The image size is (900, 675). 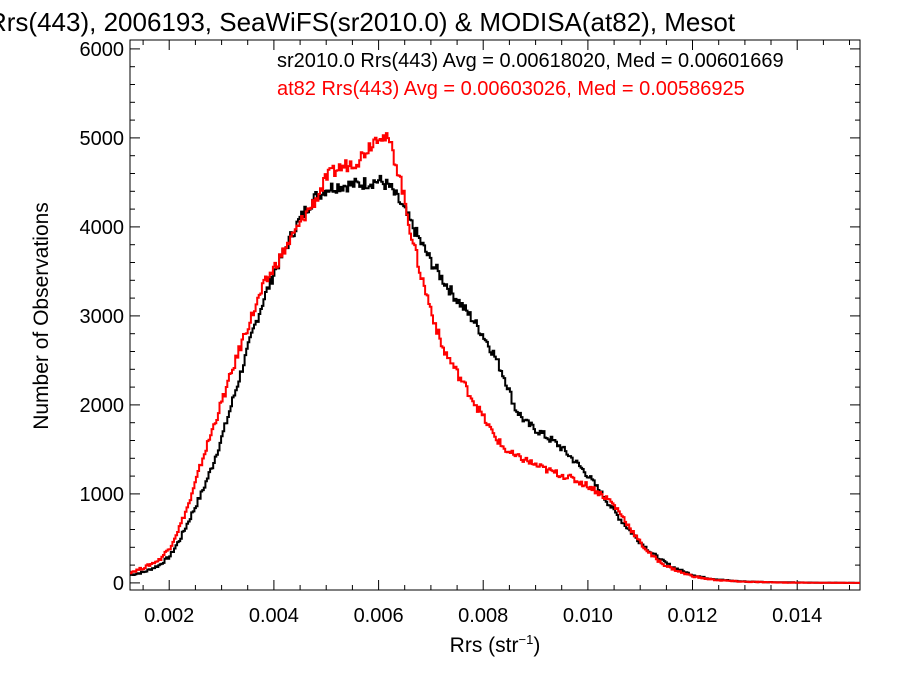 What do you see at coordinates (379, 616) in the screenshot?
I see `x-tick-label: 0.006` at bounding box center [379, 616].